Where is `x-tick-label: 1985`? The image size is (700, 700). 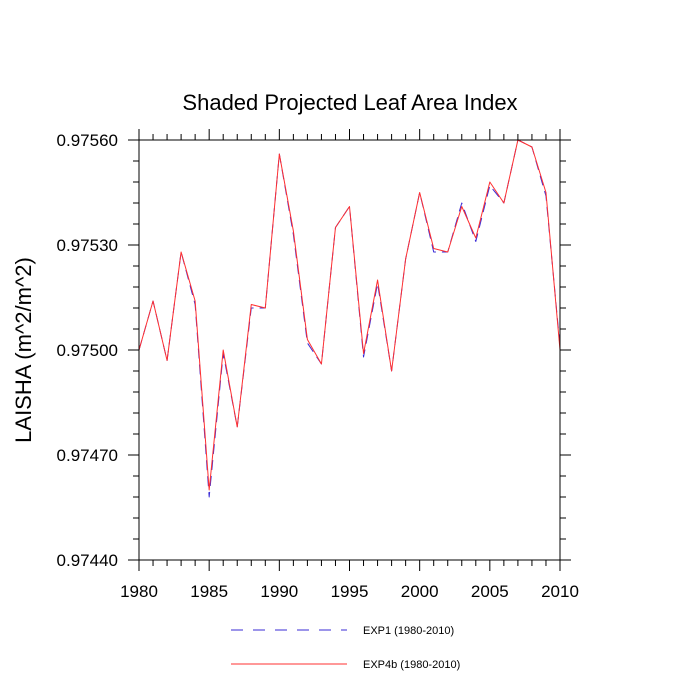 x-tick-label: 1985 is located at coordinates (209, 591).